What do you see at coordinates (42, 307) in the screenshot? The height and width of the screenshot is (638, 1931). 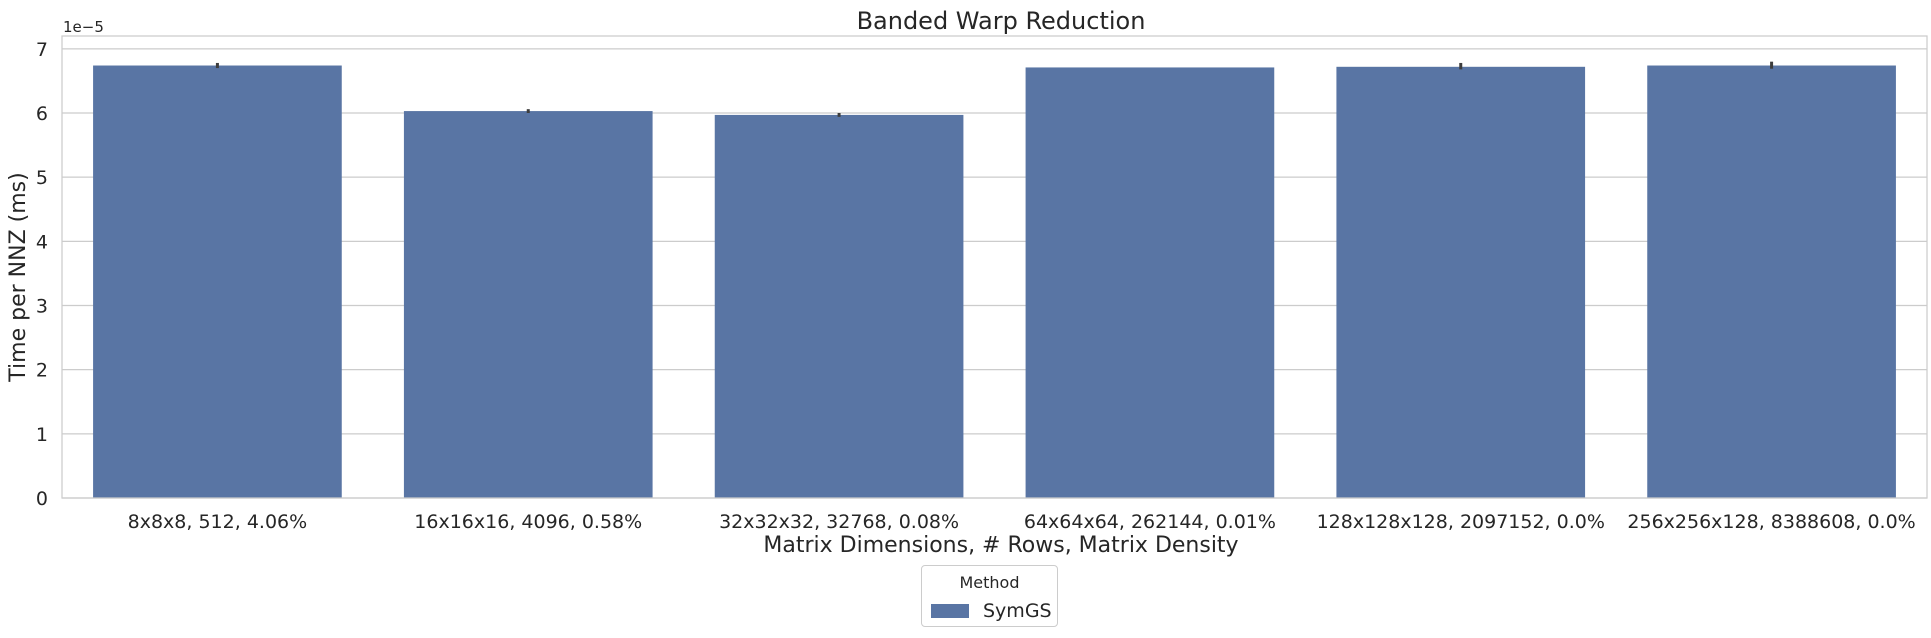 I see `y-tick-label: 3` at bounding box center [42, 307].